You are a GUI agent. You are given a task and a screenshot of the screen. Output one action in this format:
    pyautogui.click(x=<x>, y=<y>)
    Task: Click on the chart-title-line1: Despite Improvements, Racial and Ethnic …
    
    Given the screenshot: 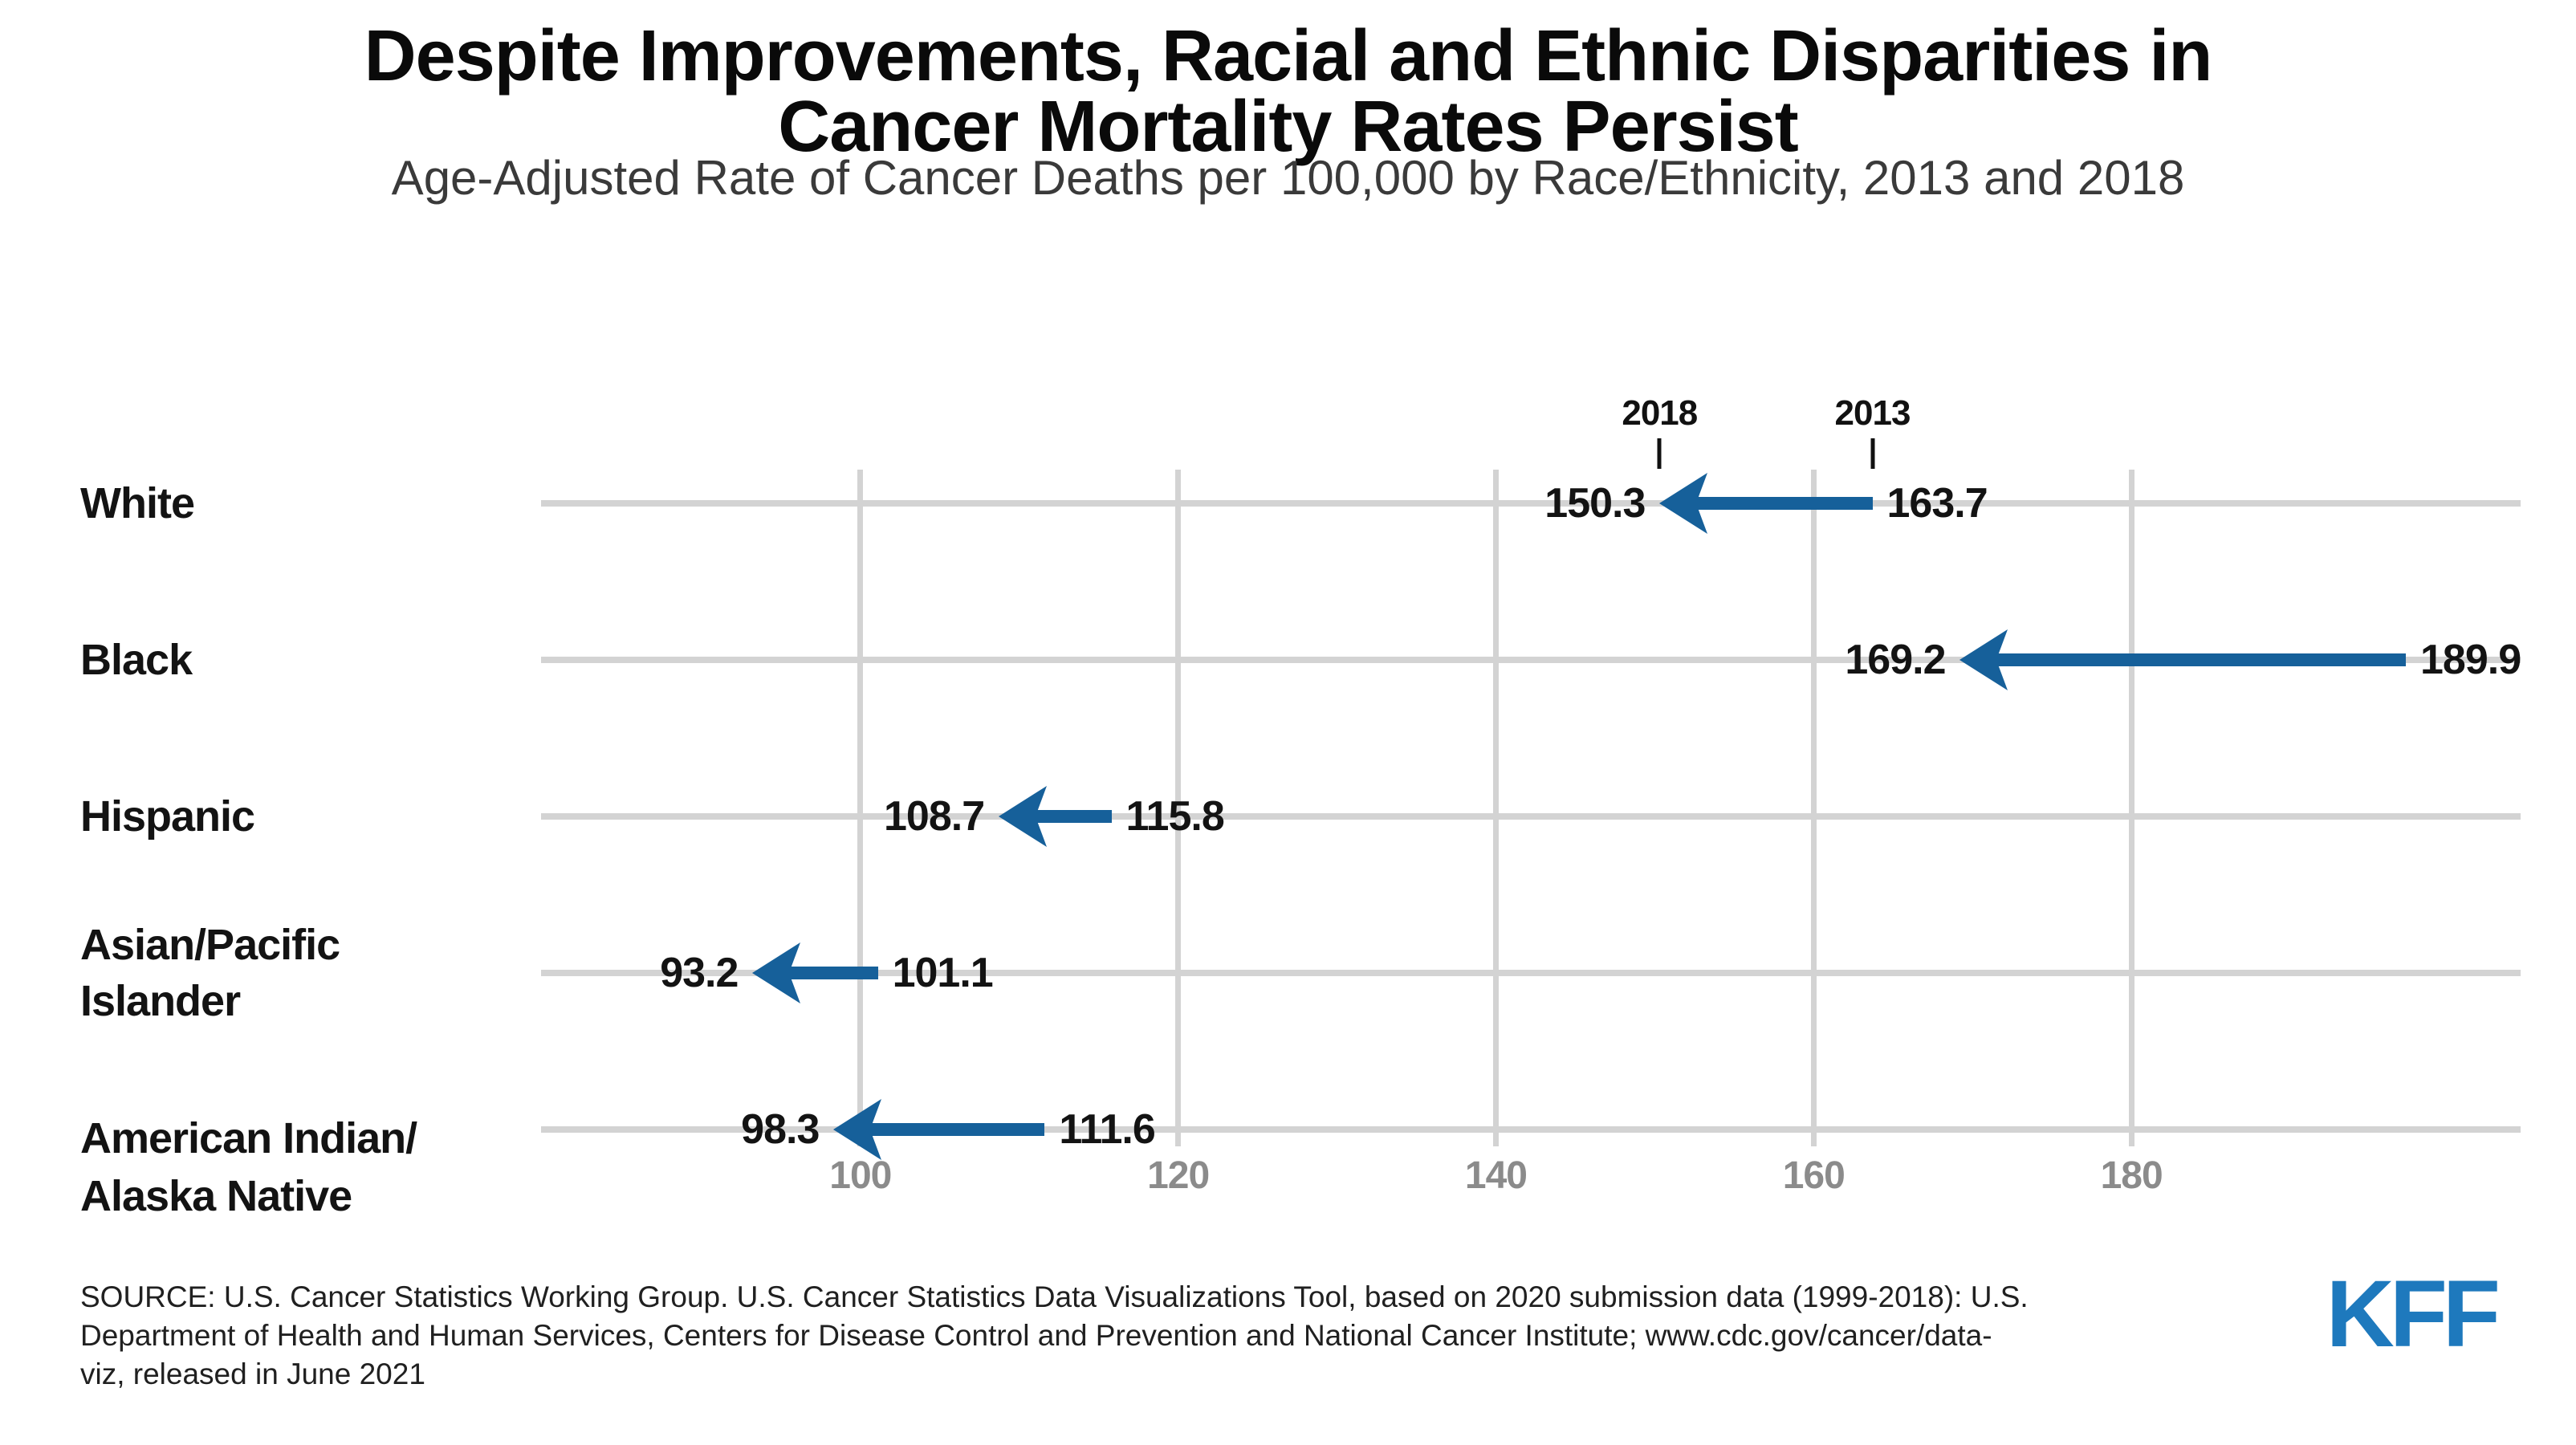 What is the action you would take?
    pyautogui.click(x=1288, y=56)
    